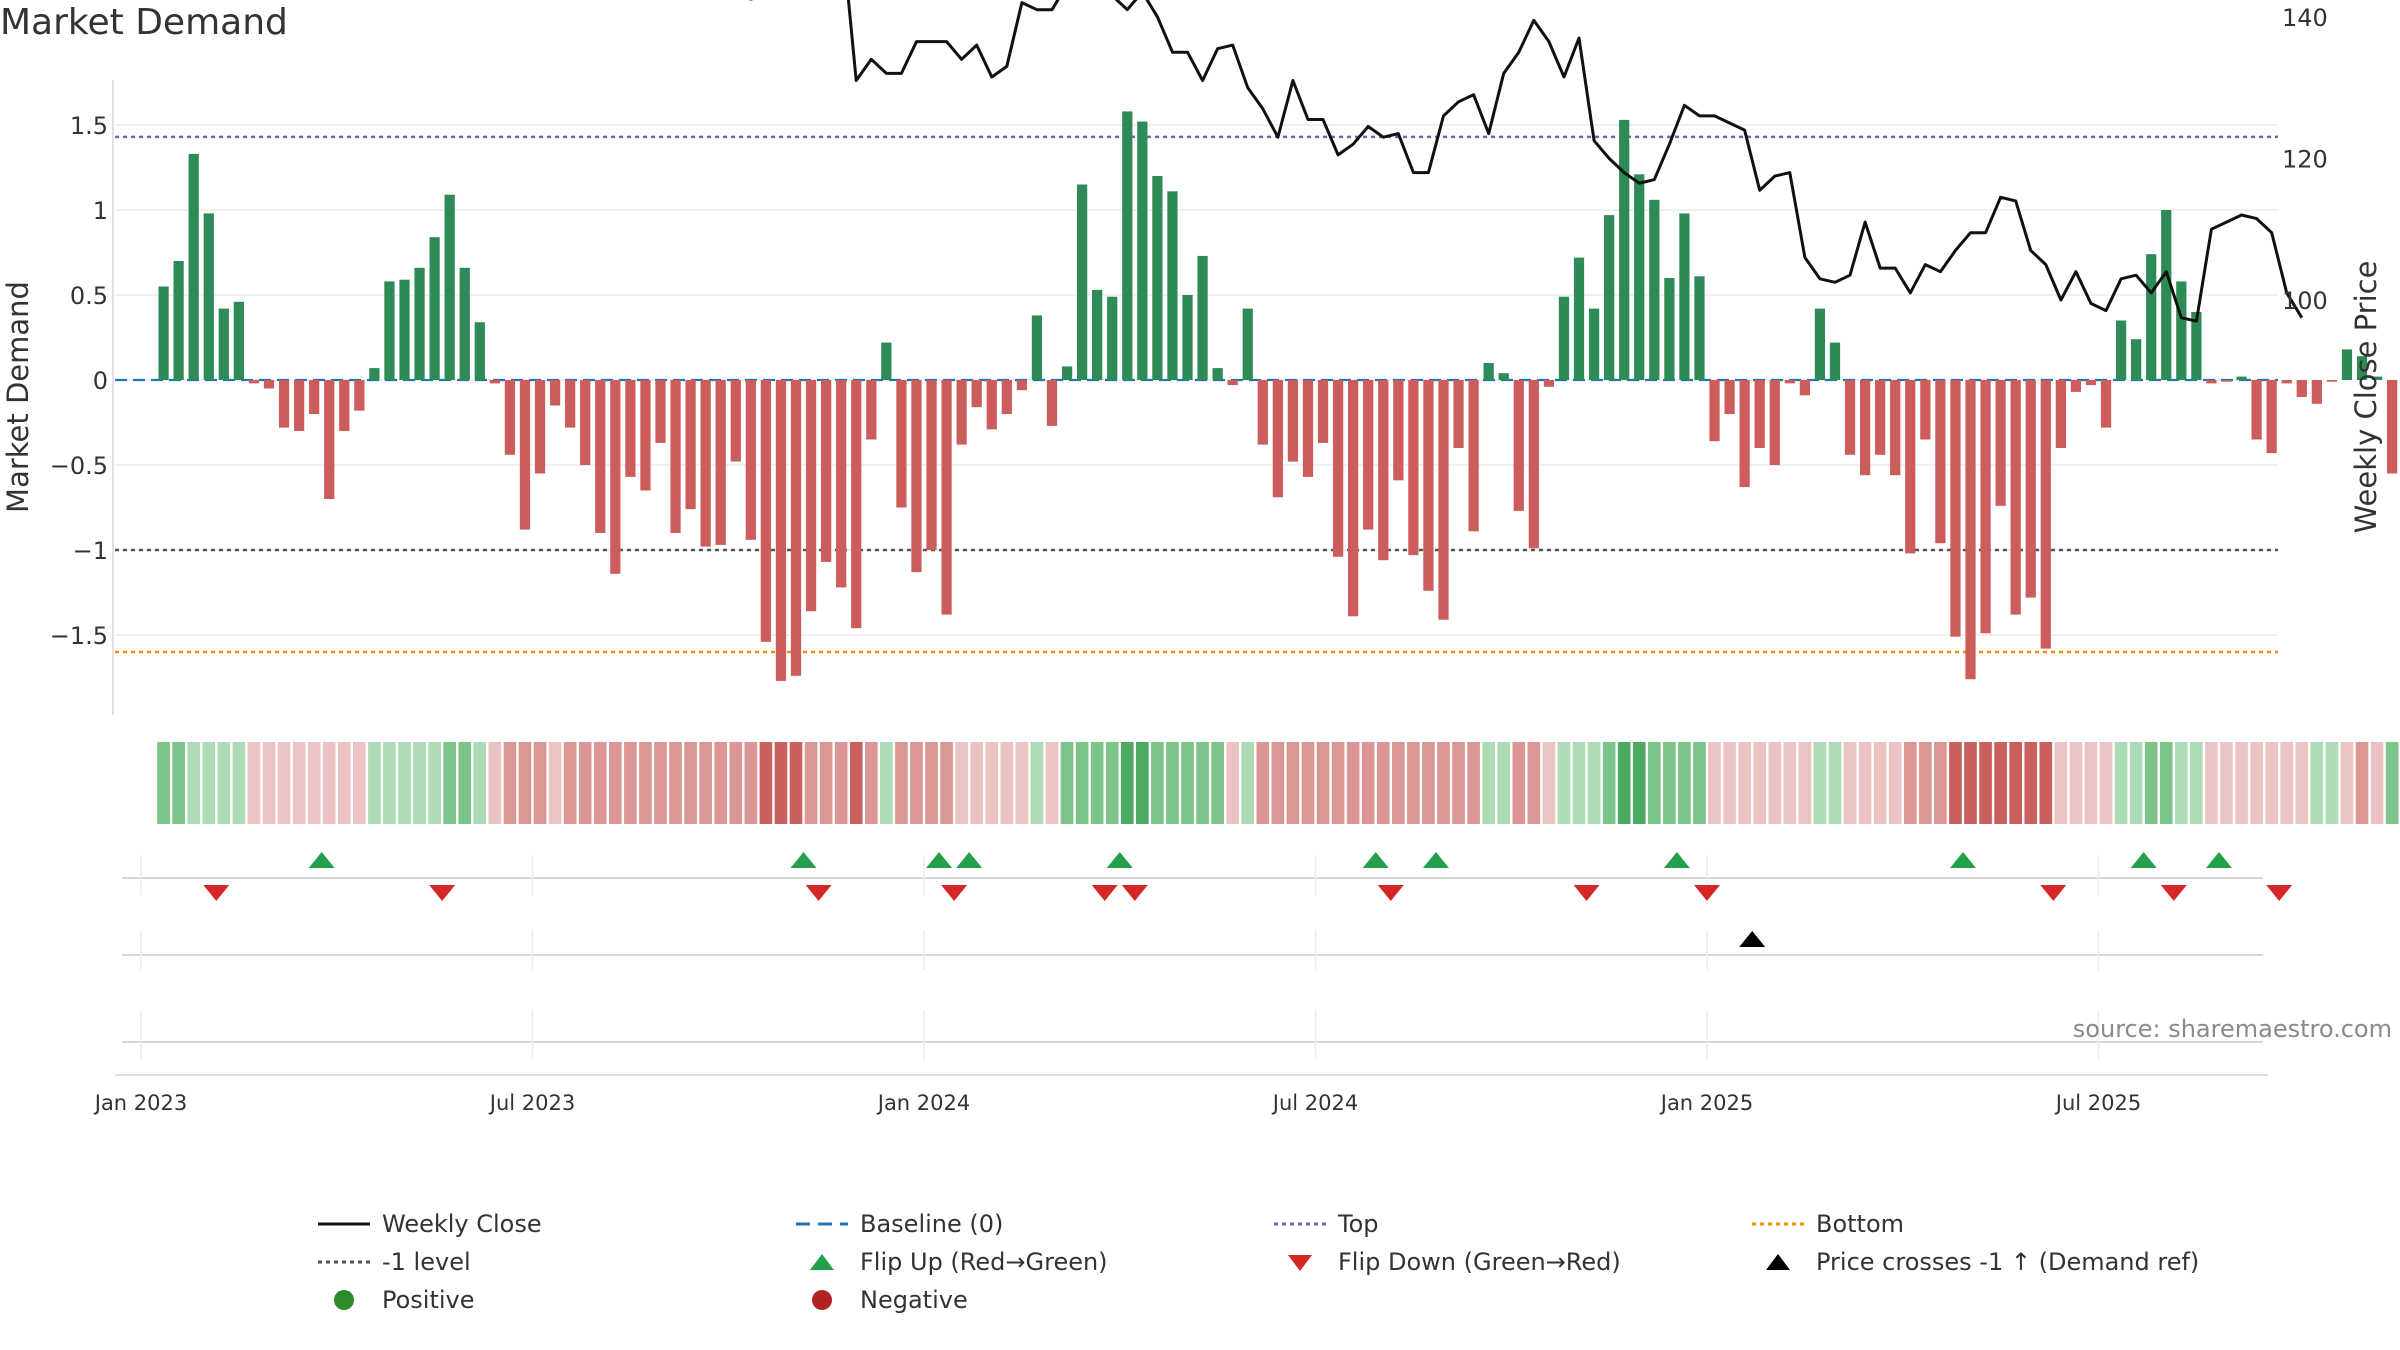 The width and height of the screenshot is (2400, 1350). I want to click on legend-label: Baseline (0), so click(932, 1224).